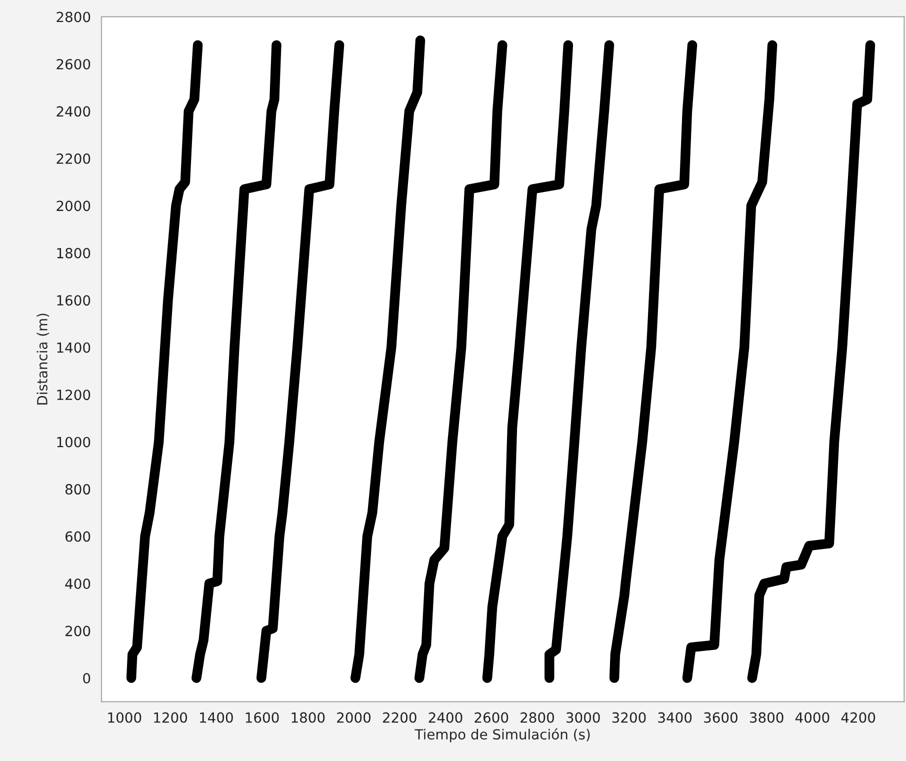 Image resolution: width=906 pixels, height=761 pixels. What do you see at coordinates (767, 717) in the screenshot?
I see `x-tick-label: 3800` at bounding box center [767, 717].